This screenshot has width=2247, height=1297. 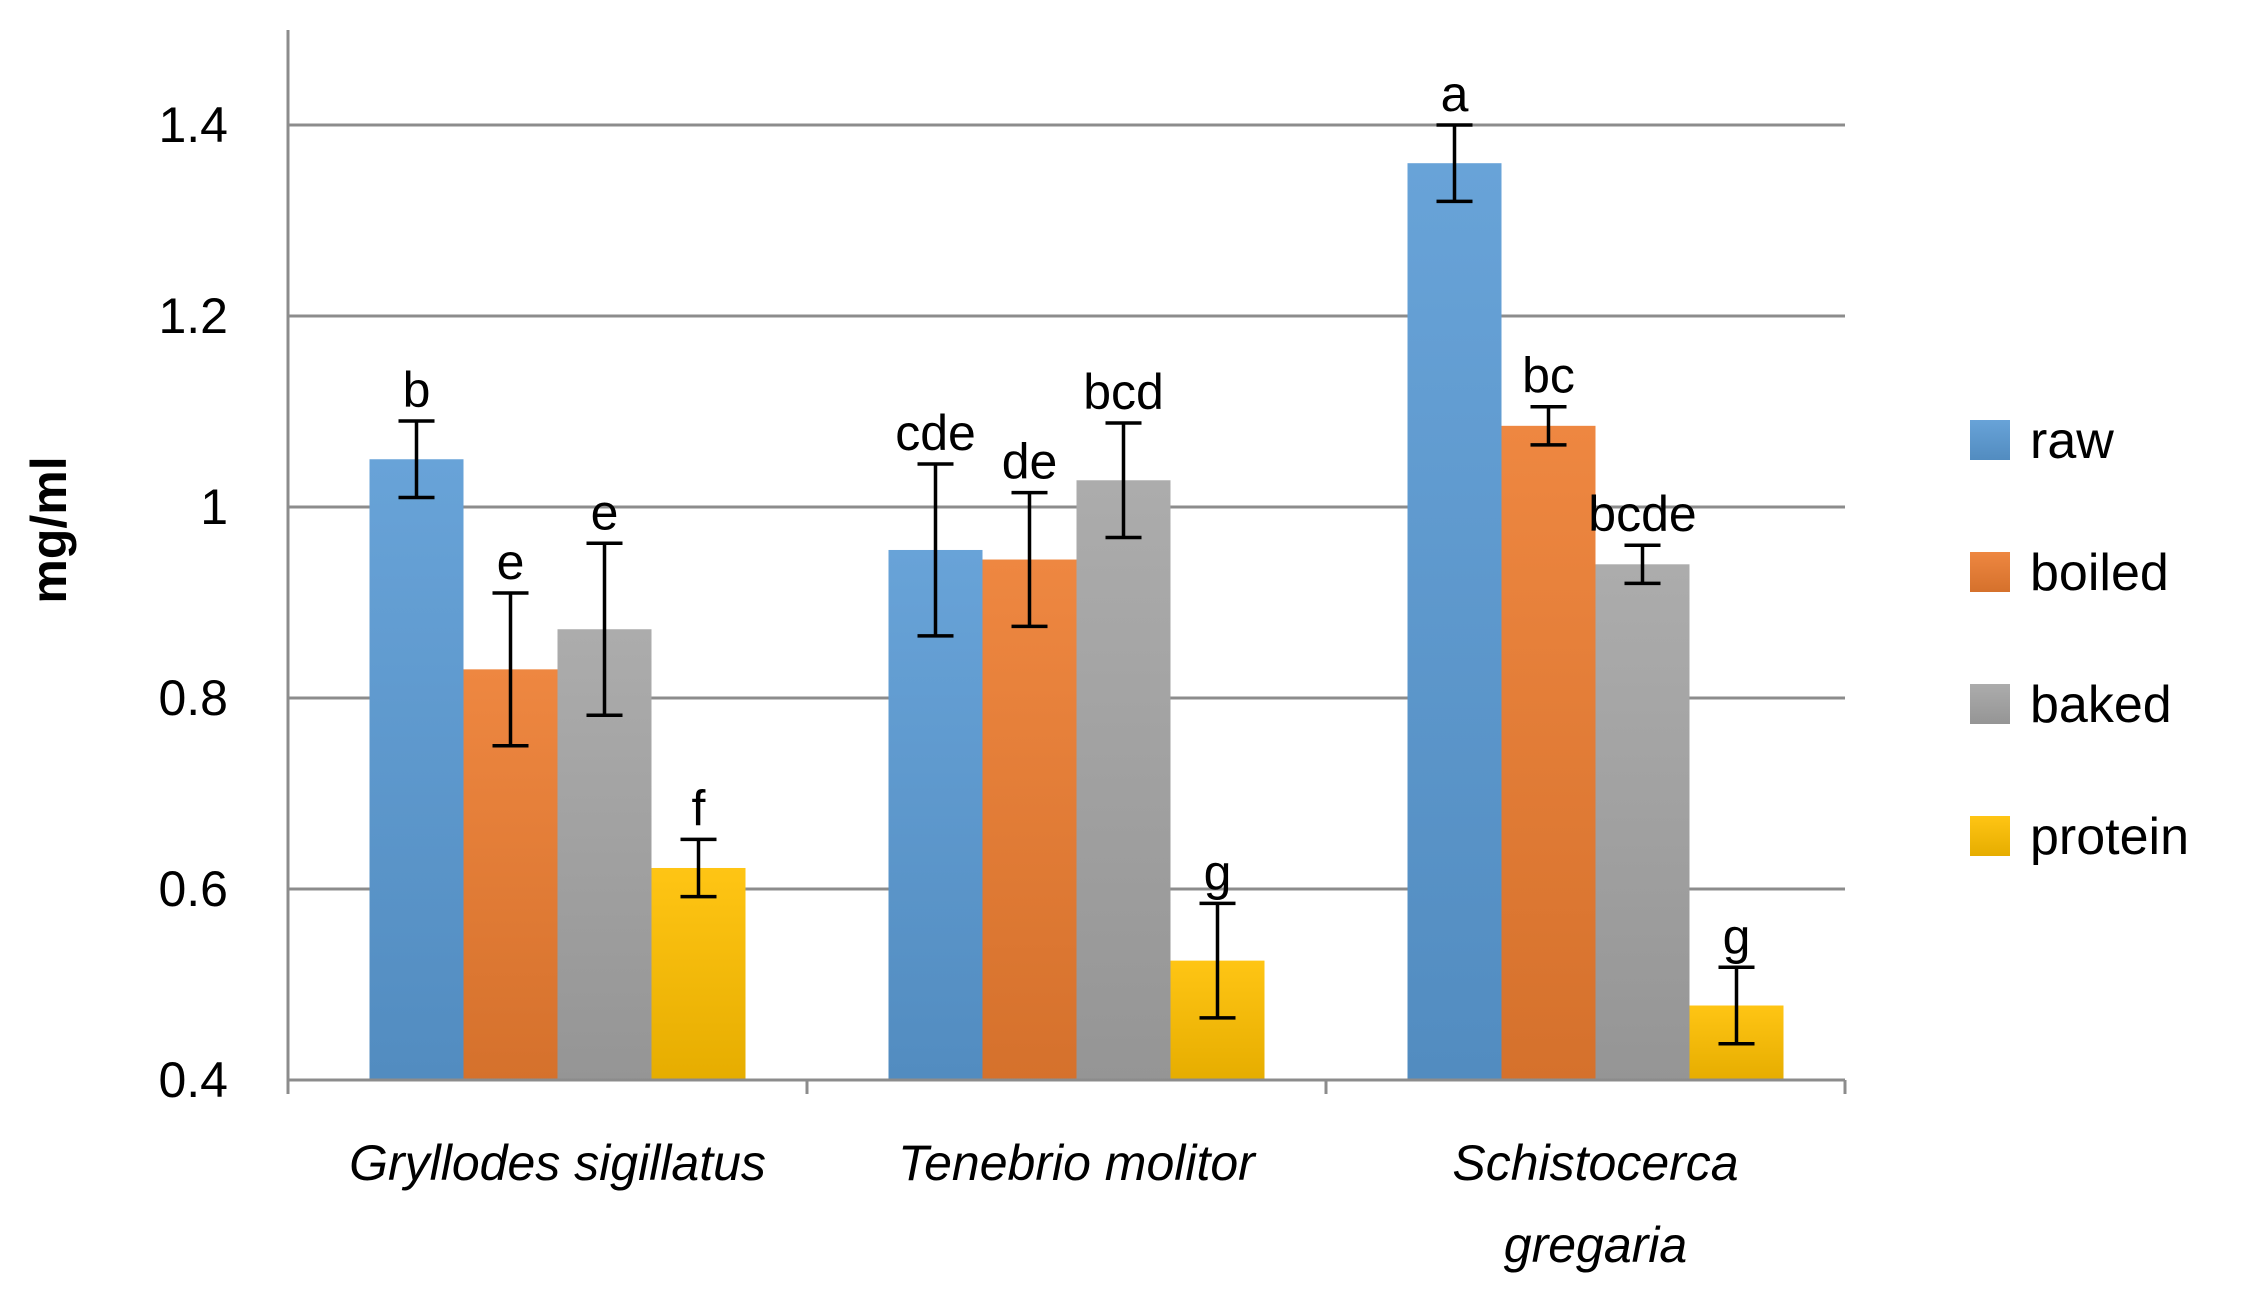 What do you see at coordinates (2099, 573) in the screenshot?
I see `legend-label: boiled` at bounding box center [2099, 573].